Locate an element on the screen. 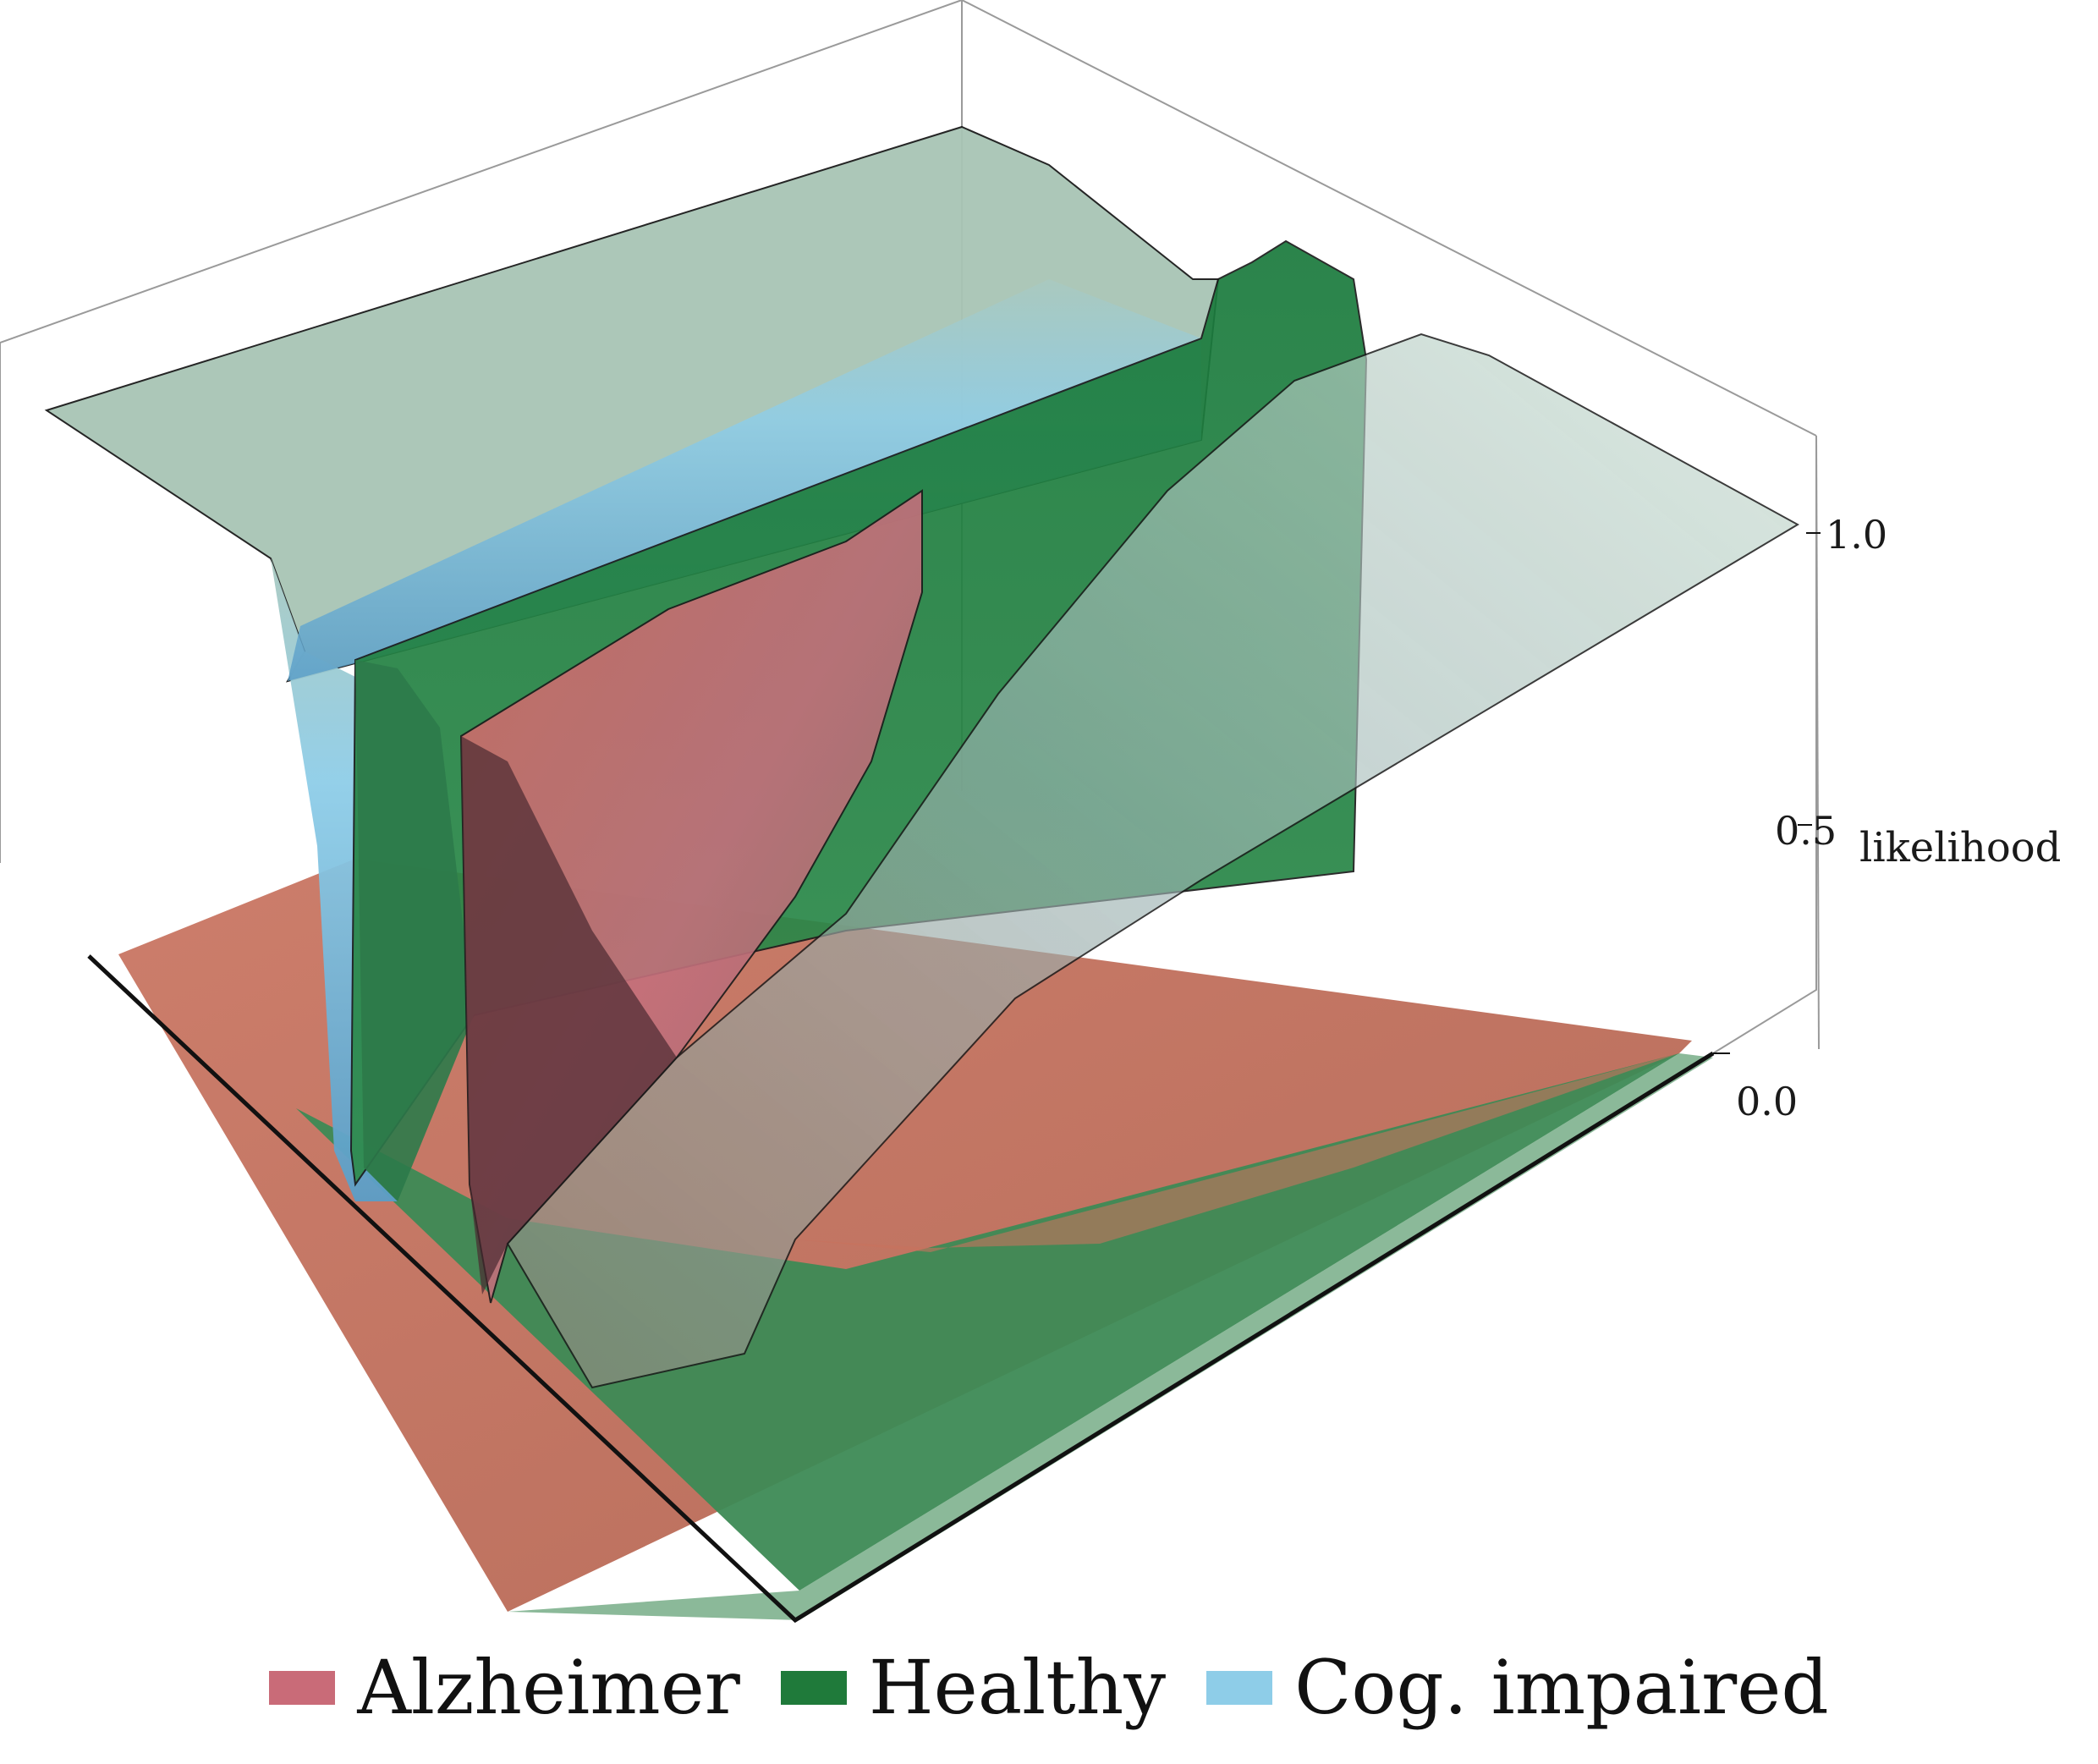  legend-label-alzheimer: Alzheimer is located at coordinates (548, 1687).